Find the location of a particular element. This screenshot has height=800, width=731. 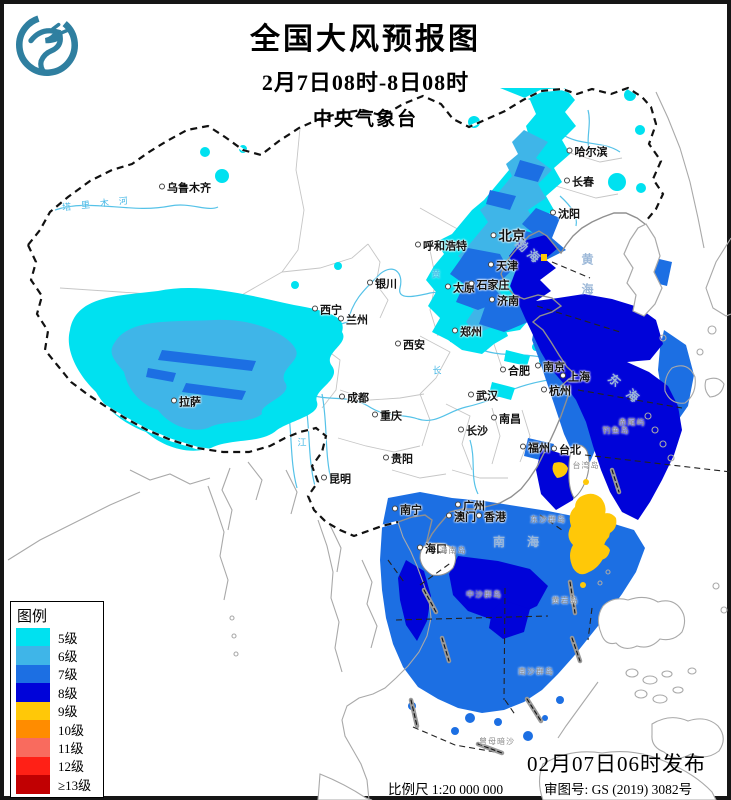

taiwan-island is located at coordinates (579, 471).